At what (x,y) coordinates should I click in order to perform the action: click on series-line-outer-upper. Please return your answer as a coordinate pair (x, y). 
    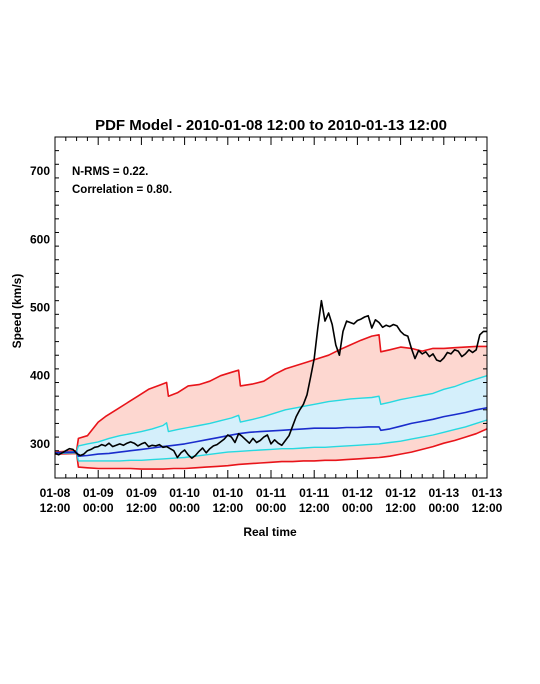
    Looking at the image, I should click on (270, 393).